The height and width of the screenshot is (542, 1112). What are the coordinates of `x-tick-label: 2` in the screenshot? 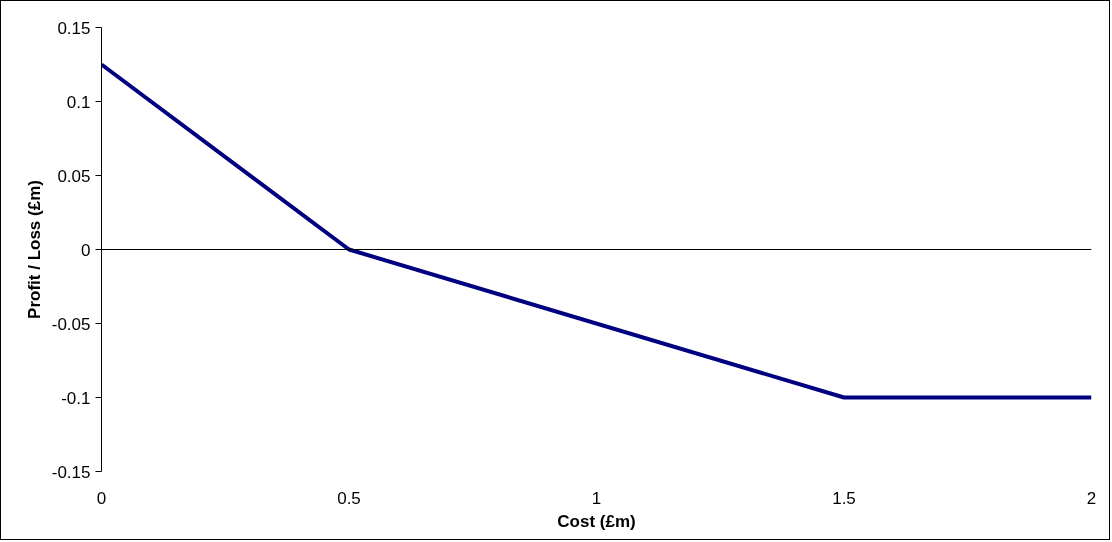 It's located at (1091, 498).